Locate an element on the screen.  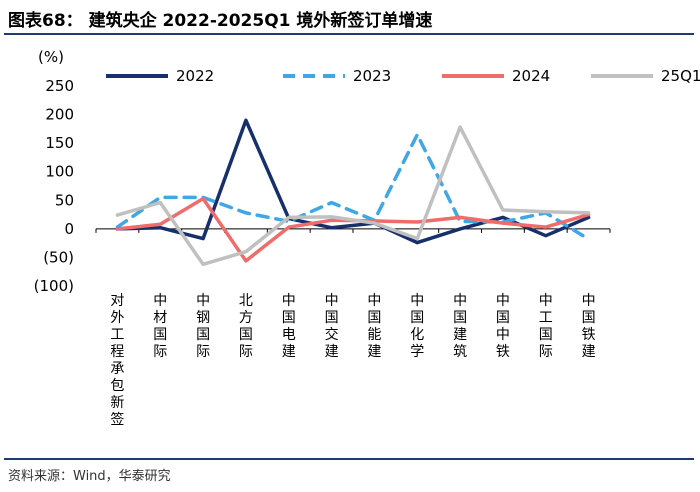
x-category-label: 中国中铁 is located at coordinates (503, 326).